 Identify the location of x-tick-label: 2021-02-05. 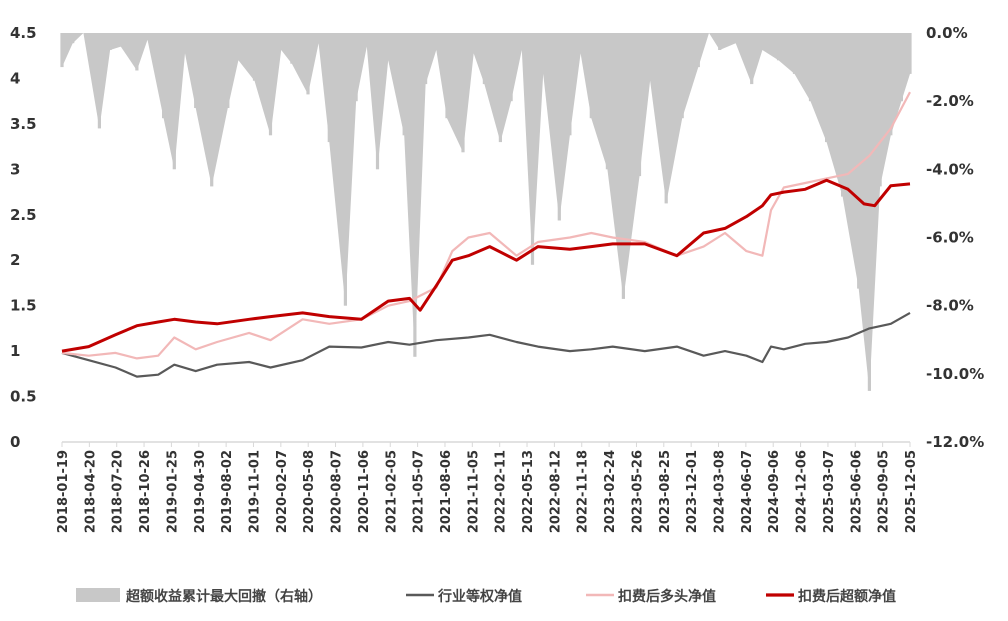
(391, 491).